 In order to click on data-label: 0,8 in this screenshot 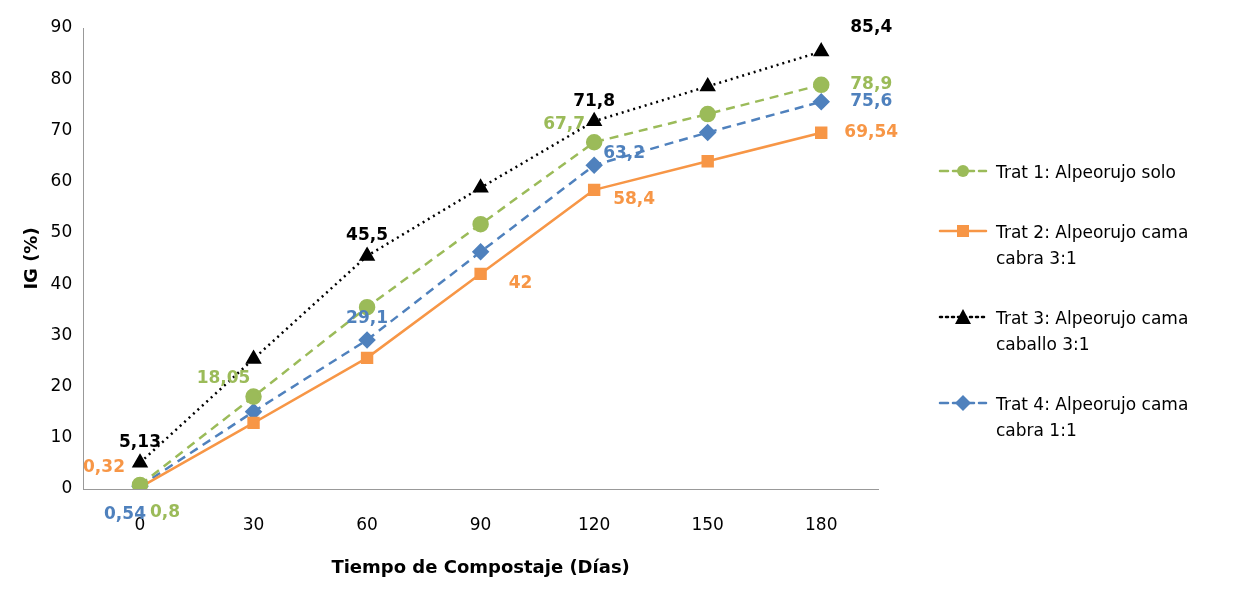, I will do `click(165, 511)`.